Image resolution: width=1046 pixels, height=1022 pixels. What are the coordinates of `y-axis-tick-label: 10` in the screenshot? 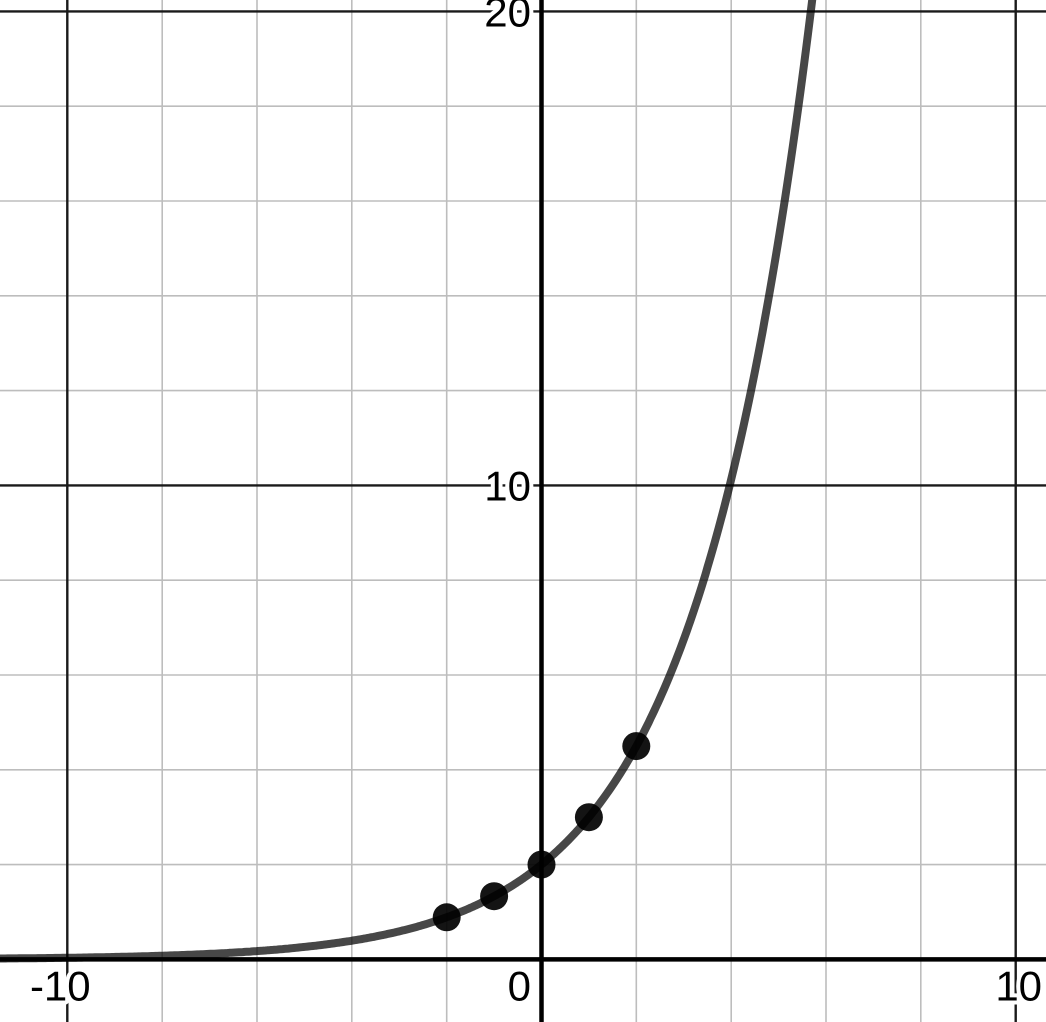 It's located at (507, 485).